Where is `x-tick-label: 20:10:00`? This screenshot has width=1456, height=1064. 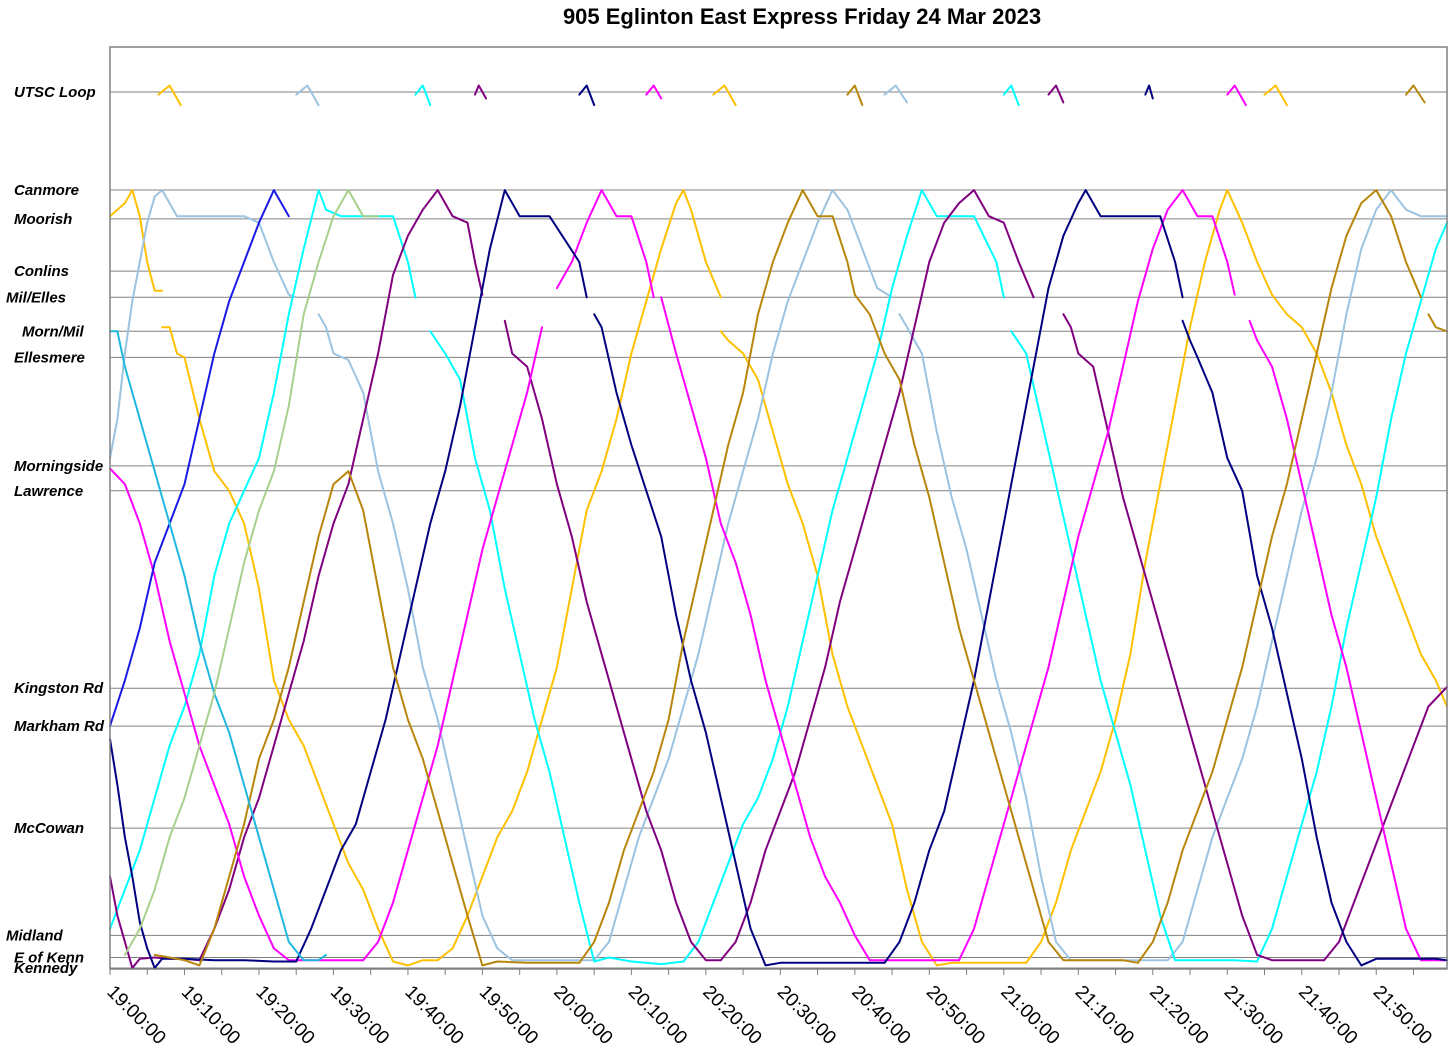 x-tick-label: 20:10:00 is located at coordinates (657, 1015).